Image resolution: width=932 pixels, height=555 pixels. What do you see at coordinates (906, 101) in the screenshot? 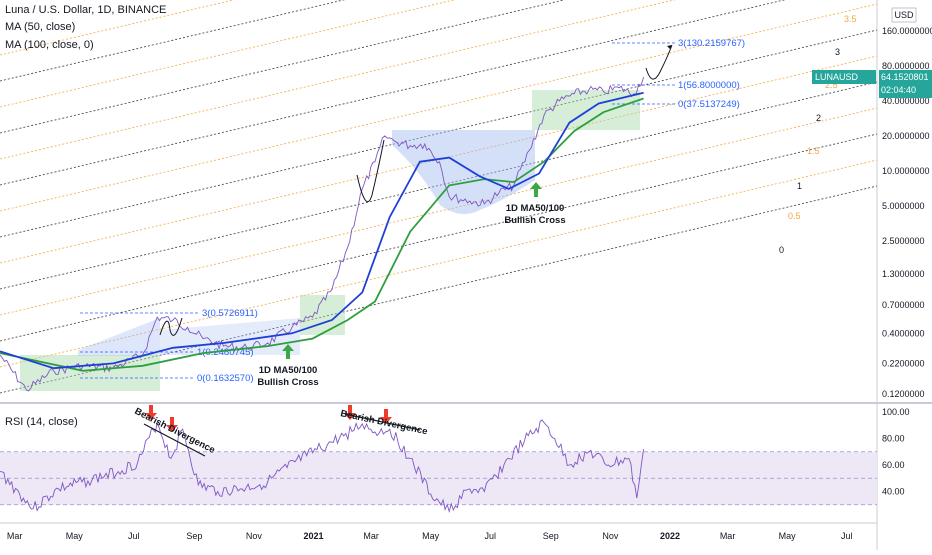
I see `price-tick-label: 40.0000000` at bounding box center [906, 101].